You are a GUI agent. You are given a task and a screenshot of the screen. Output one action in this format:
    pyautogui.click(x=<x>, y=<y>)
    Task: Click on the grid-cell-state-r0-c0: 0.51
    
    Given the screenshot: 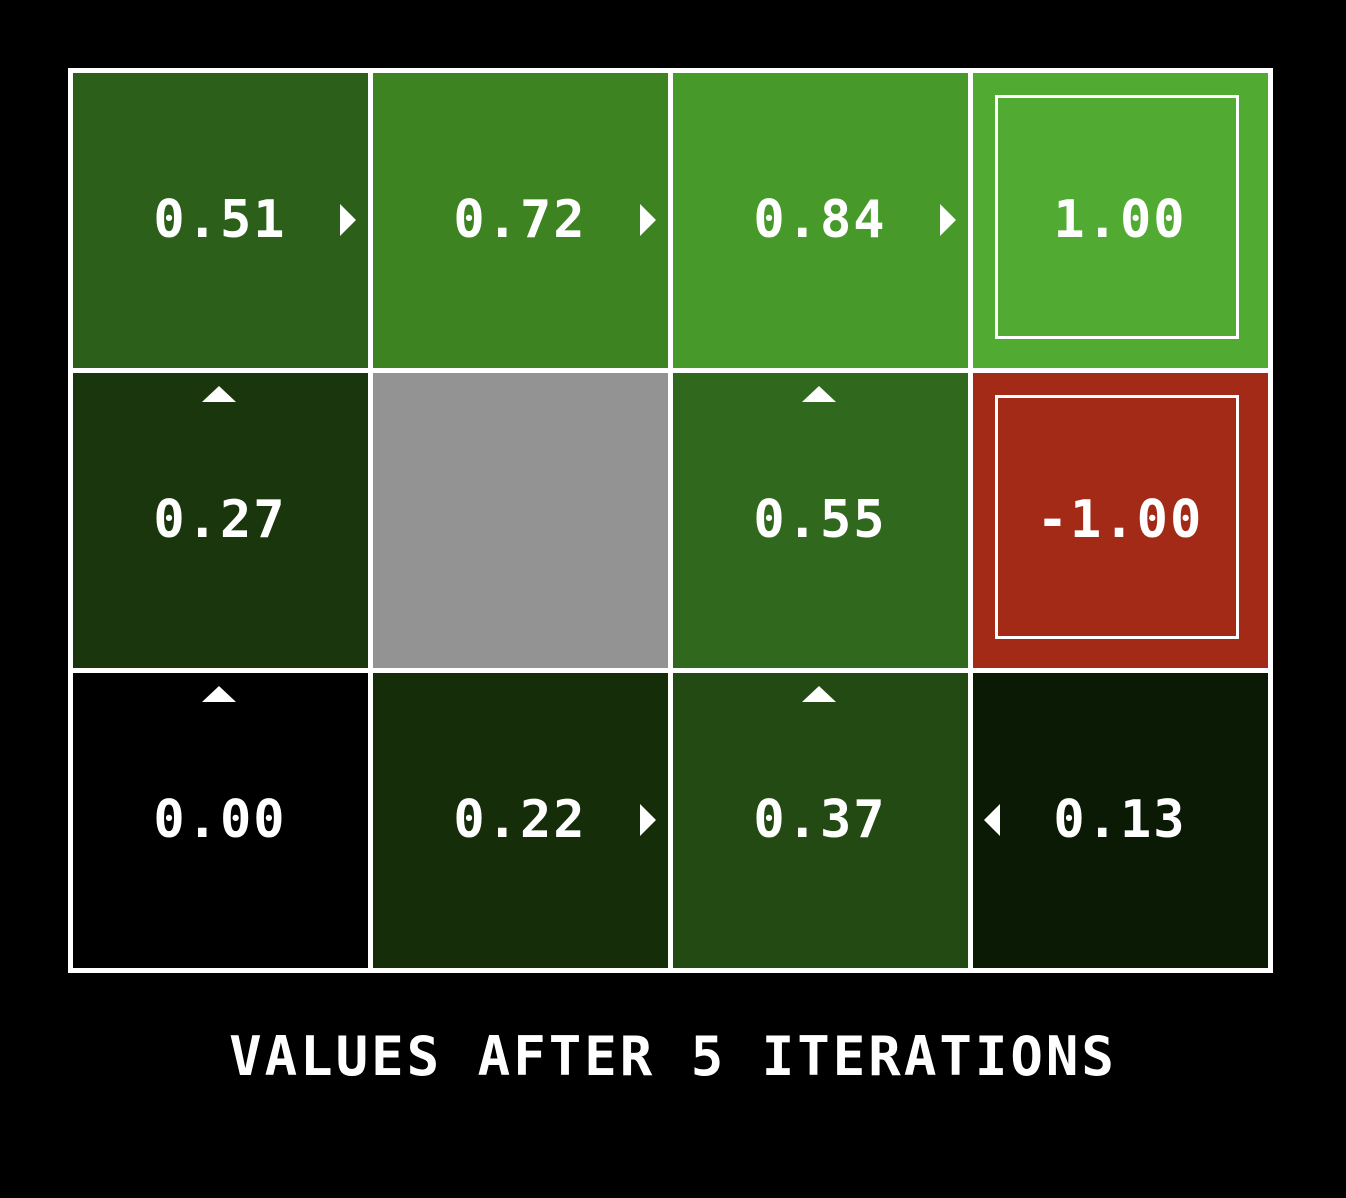 What is the action you would take?
    pyautogui.click(x=220, y=220)
    